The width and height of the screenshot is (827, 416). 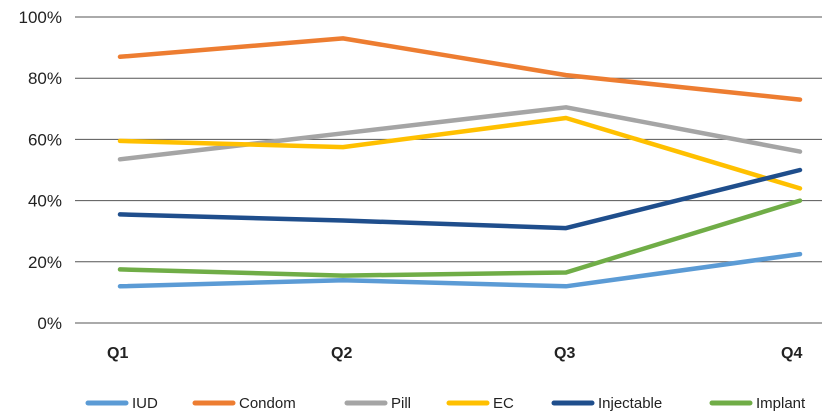 What do you see at coordinates (791, 353) in the screenshot?
I see `x-tick-label: Q4` at bounding box center [791, 353].